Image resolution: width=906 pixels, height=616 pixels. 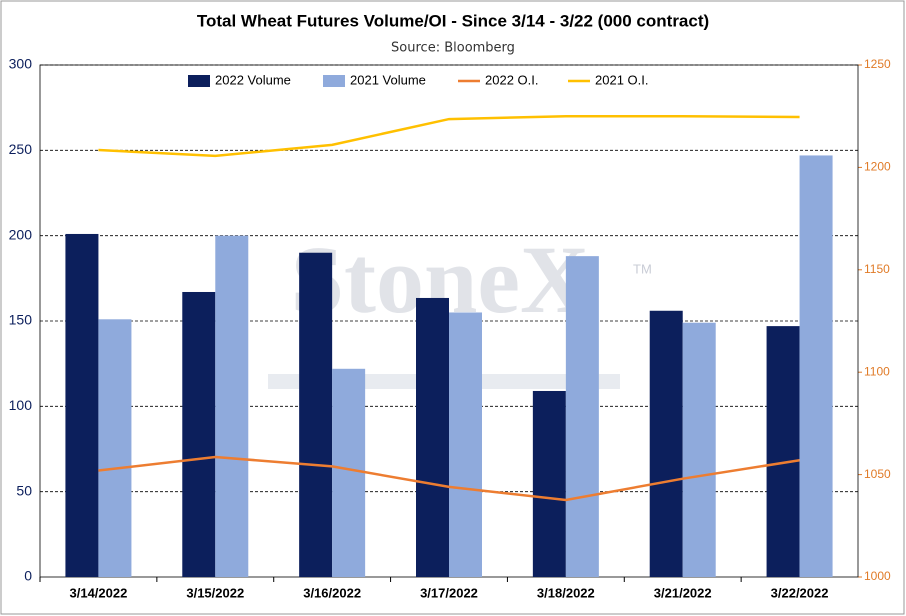 I want to click on legend-label: 2022 Volume, so click(x=253, y=79).